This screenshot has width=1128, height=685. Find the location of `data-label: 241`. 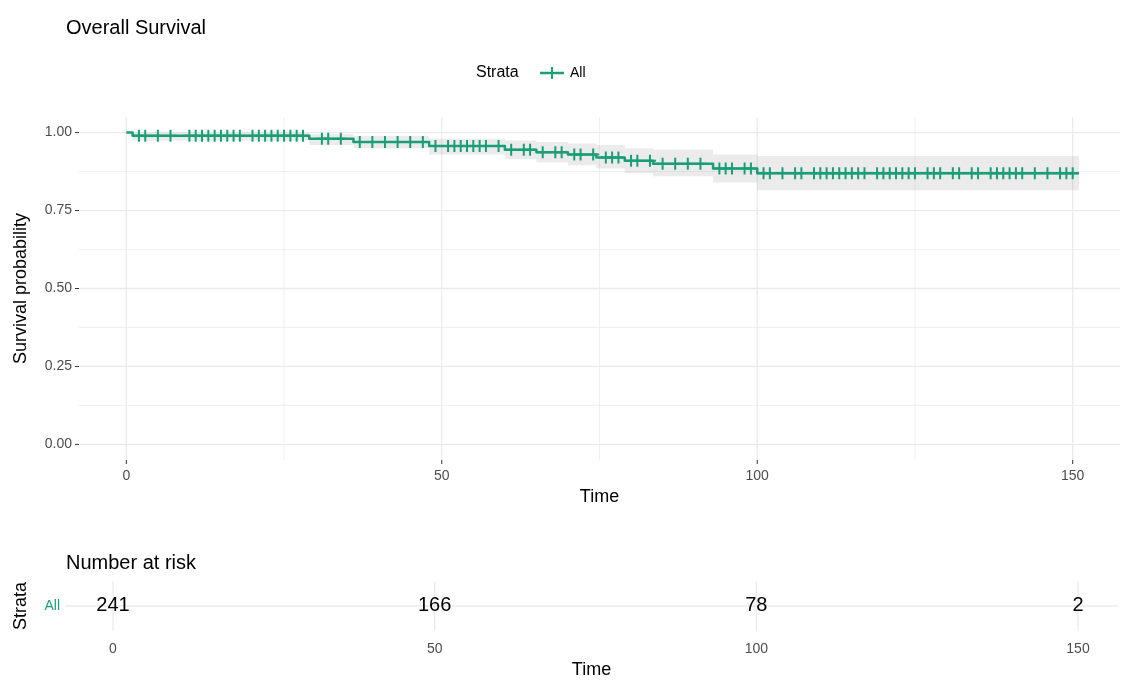

data-label: 241 is located at coordinates (113, 604).